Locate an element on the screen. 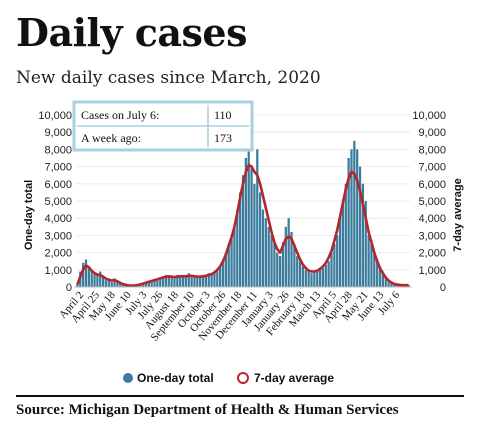 Image resolution: width=480 pixels, height=439 pixels. y-tick-label-right: 3,000 is located at coordinates (432, 236).